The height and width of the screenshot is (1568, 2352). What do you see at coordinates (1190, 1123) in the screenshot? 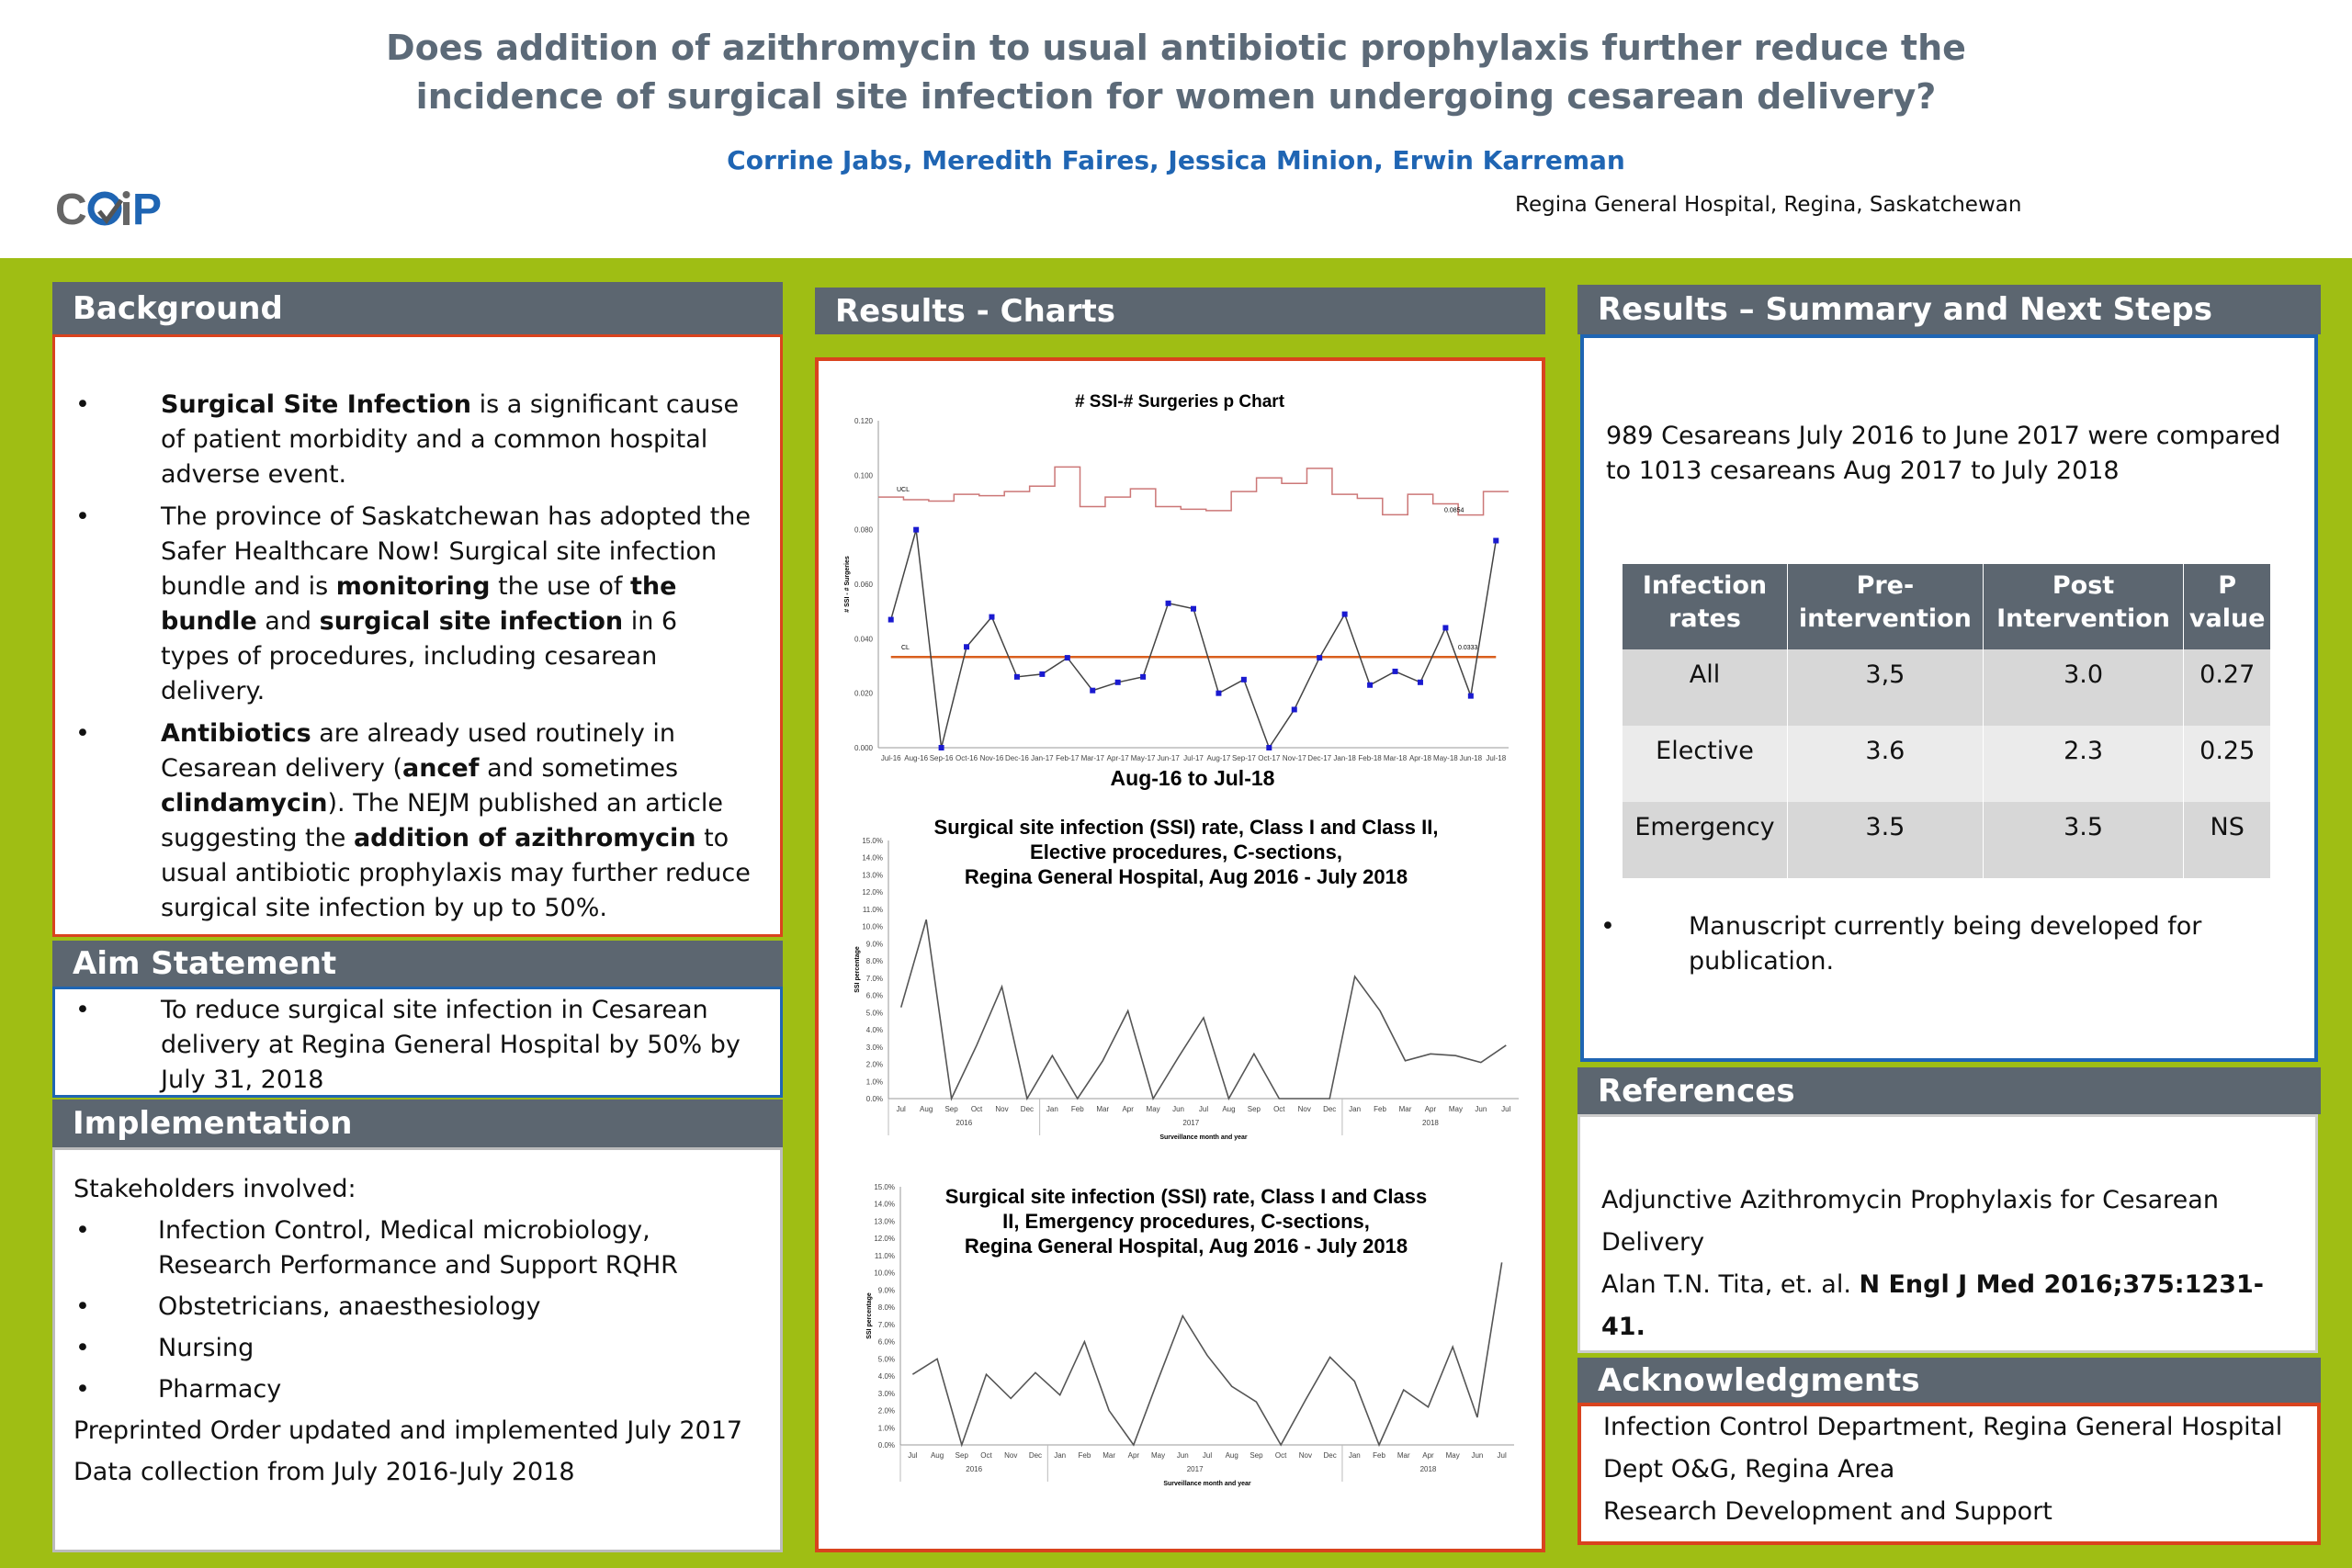
I see `year-label: 2017` at bounding box center [1190, 1123].